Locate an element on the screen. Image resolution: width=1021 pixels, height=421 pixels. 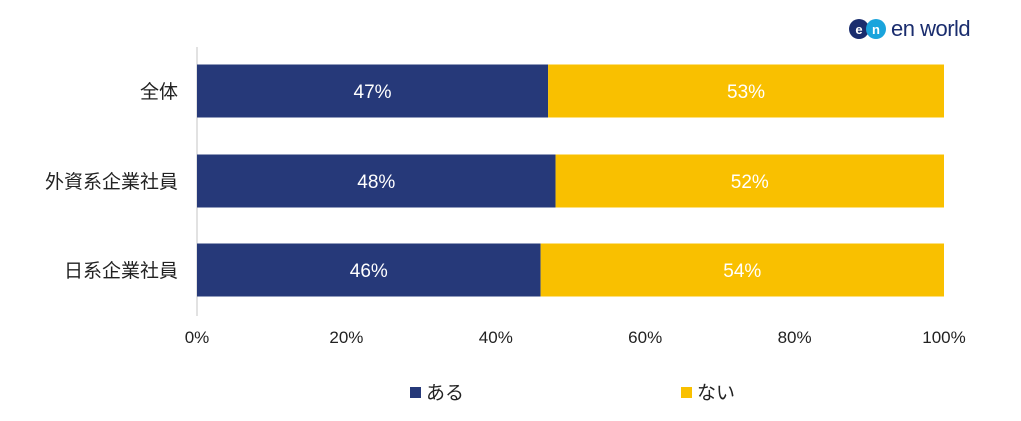
data-label: 54% is located at coordinates (742, 271).